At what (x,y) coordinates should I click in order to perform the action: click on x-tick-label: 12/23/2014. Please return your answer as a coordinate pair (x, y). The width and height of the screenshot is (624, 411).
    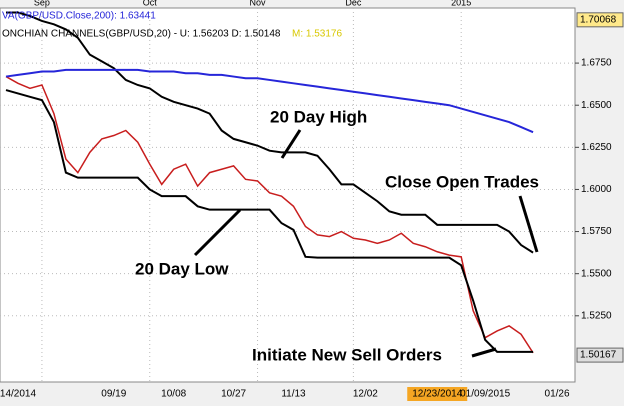
    Looking at the image, I should click on (437, 394).